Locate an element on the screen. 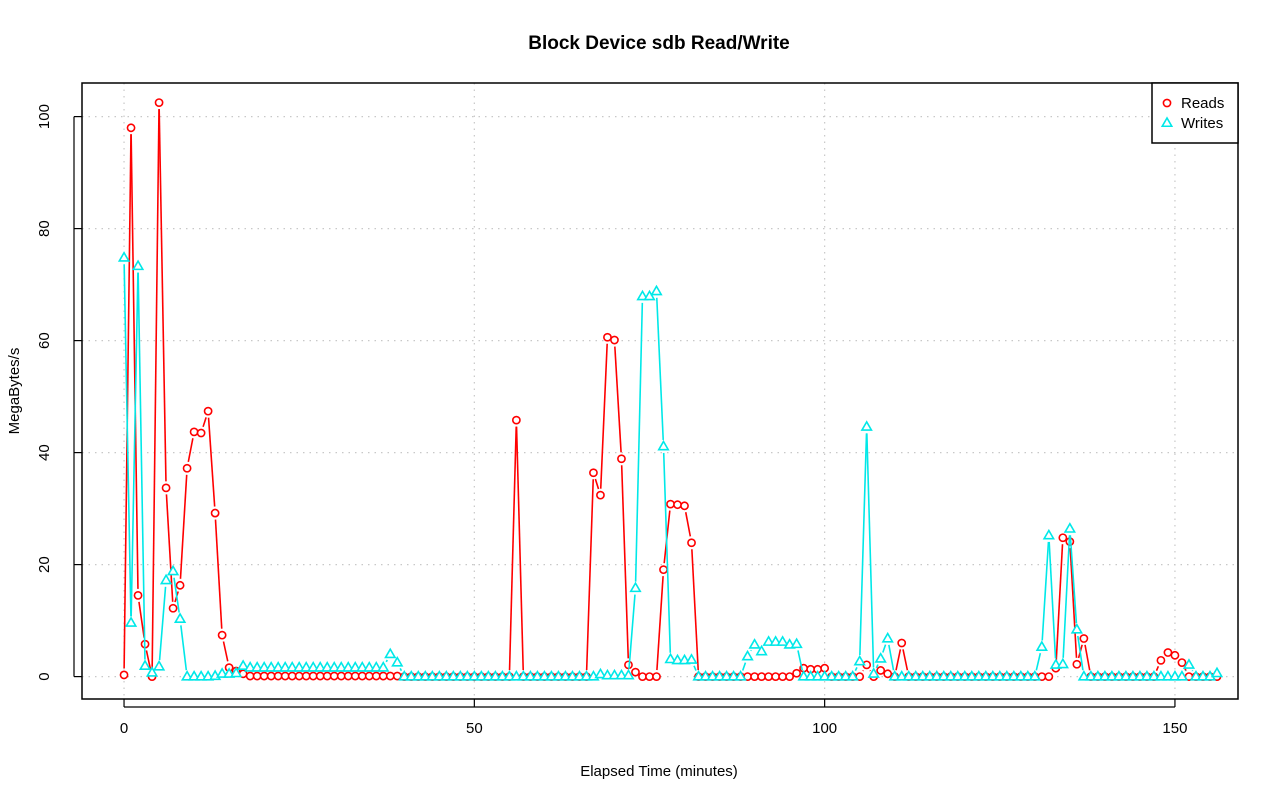 The width and height of the screenshot is (1280, 801). x-axis: 0 50 100 150 is located at coordinates (653, 718).